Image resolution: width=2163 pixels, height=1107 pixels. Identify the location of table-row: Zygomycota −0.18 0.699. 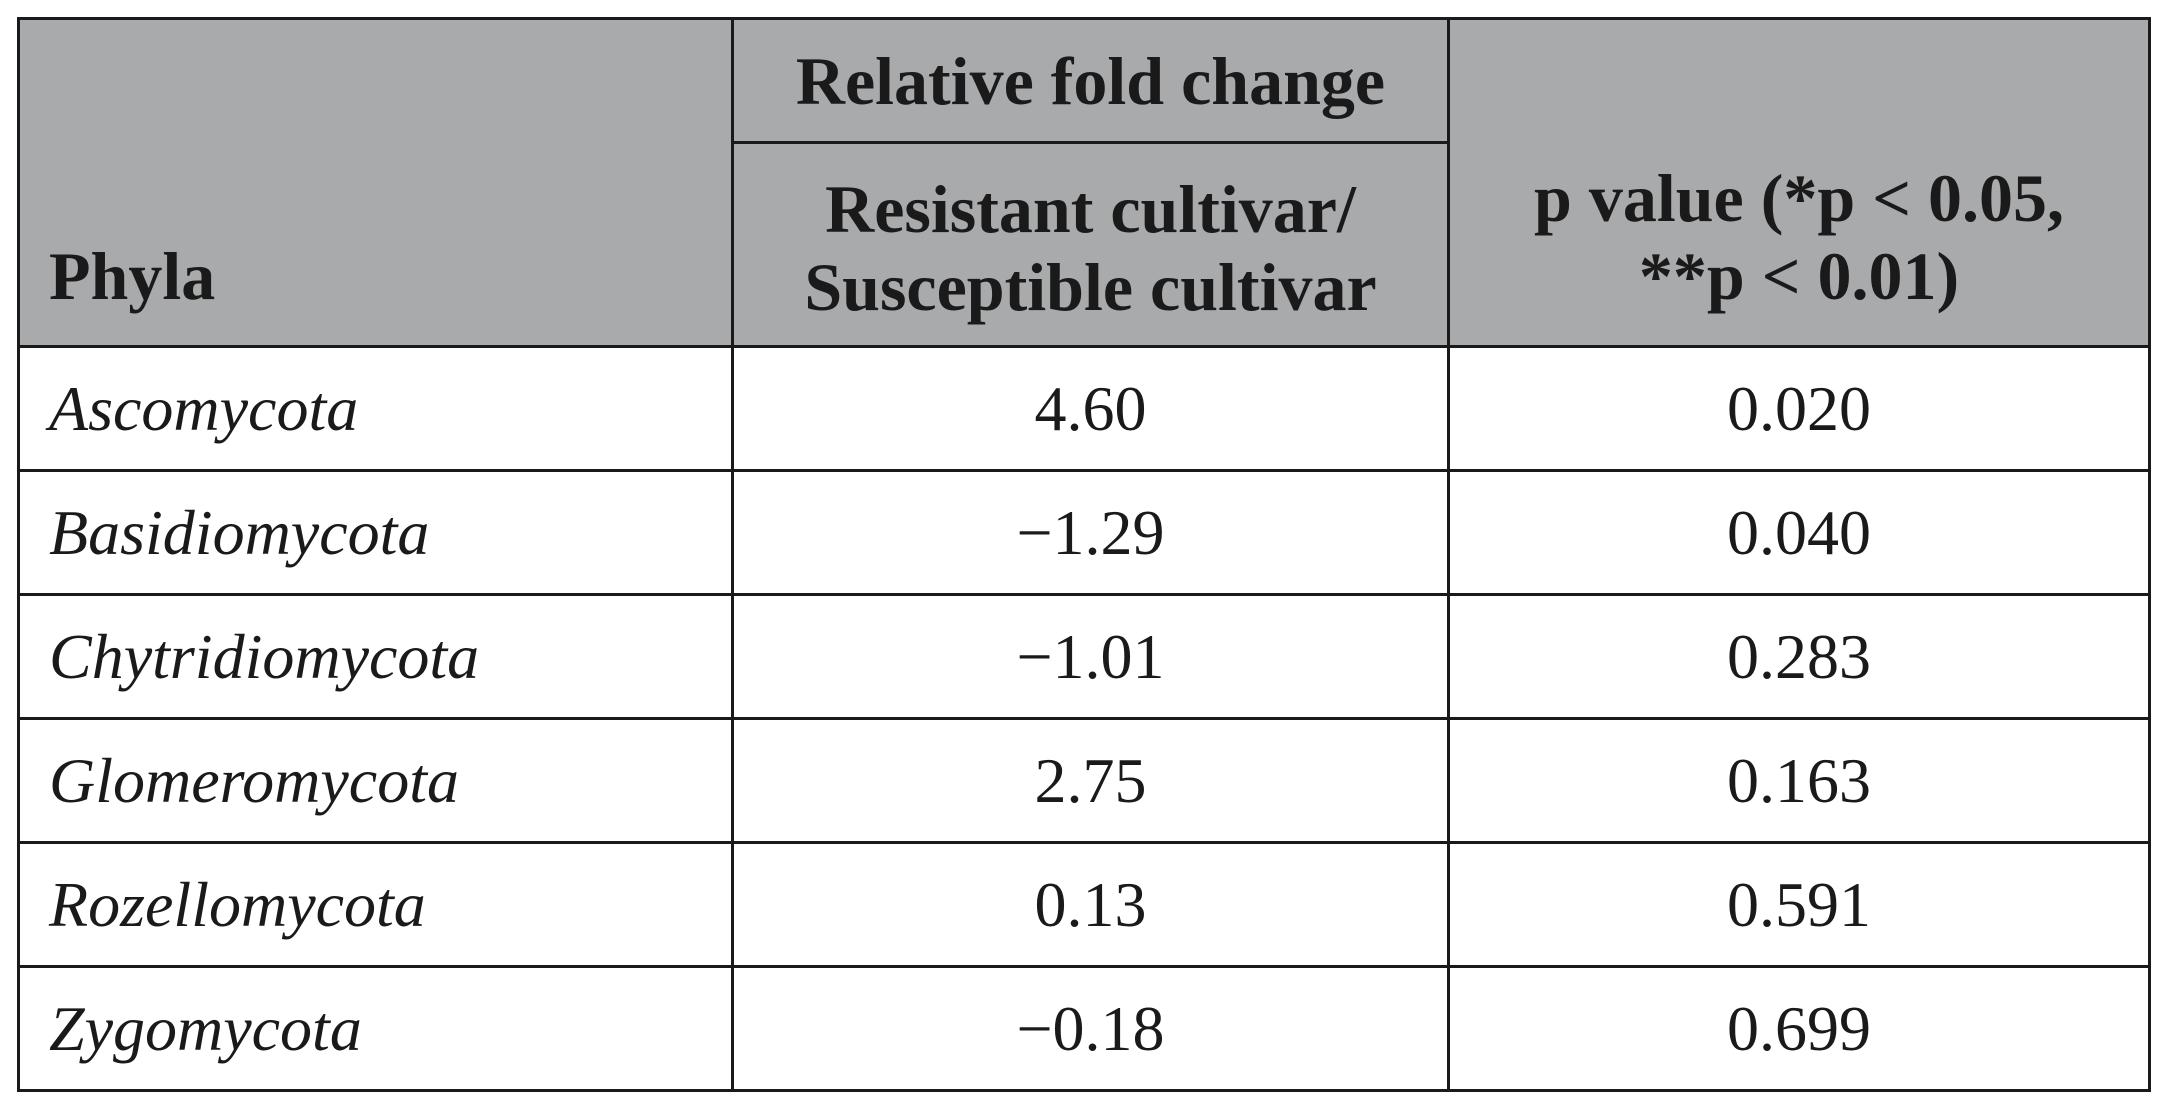
(1084, 1028).